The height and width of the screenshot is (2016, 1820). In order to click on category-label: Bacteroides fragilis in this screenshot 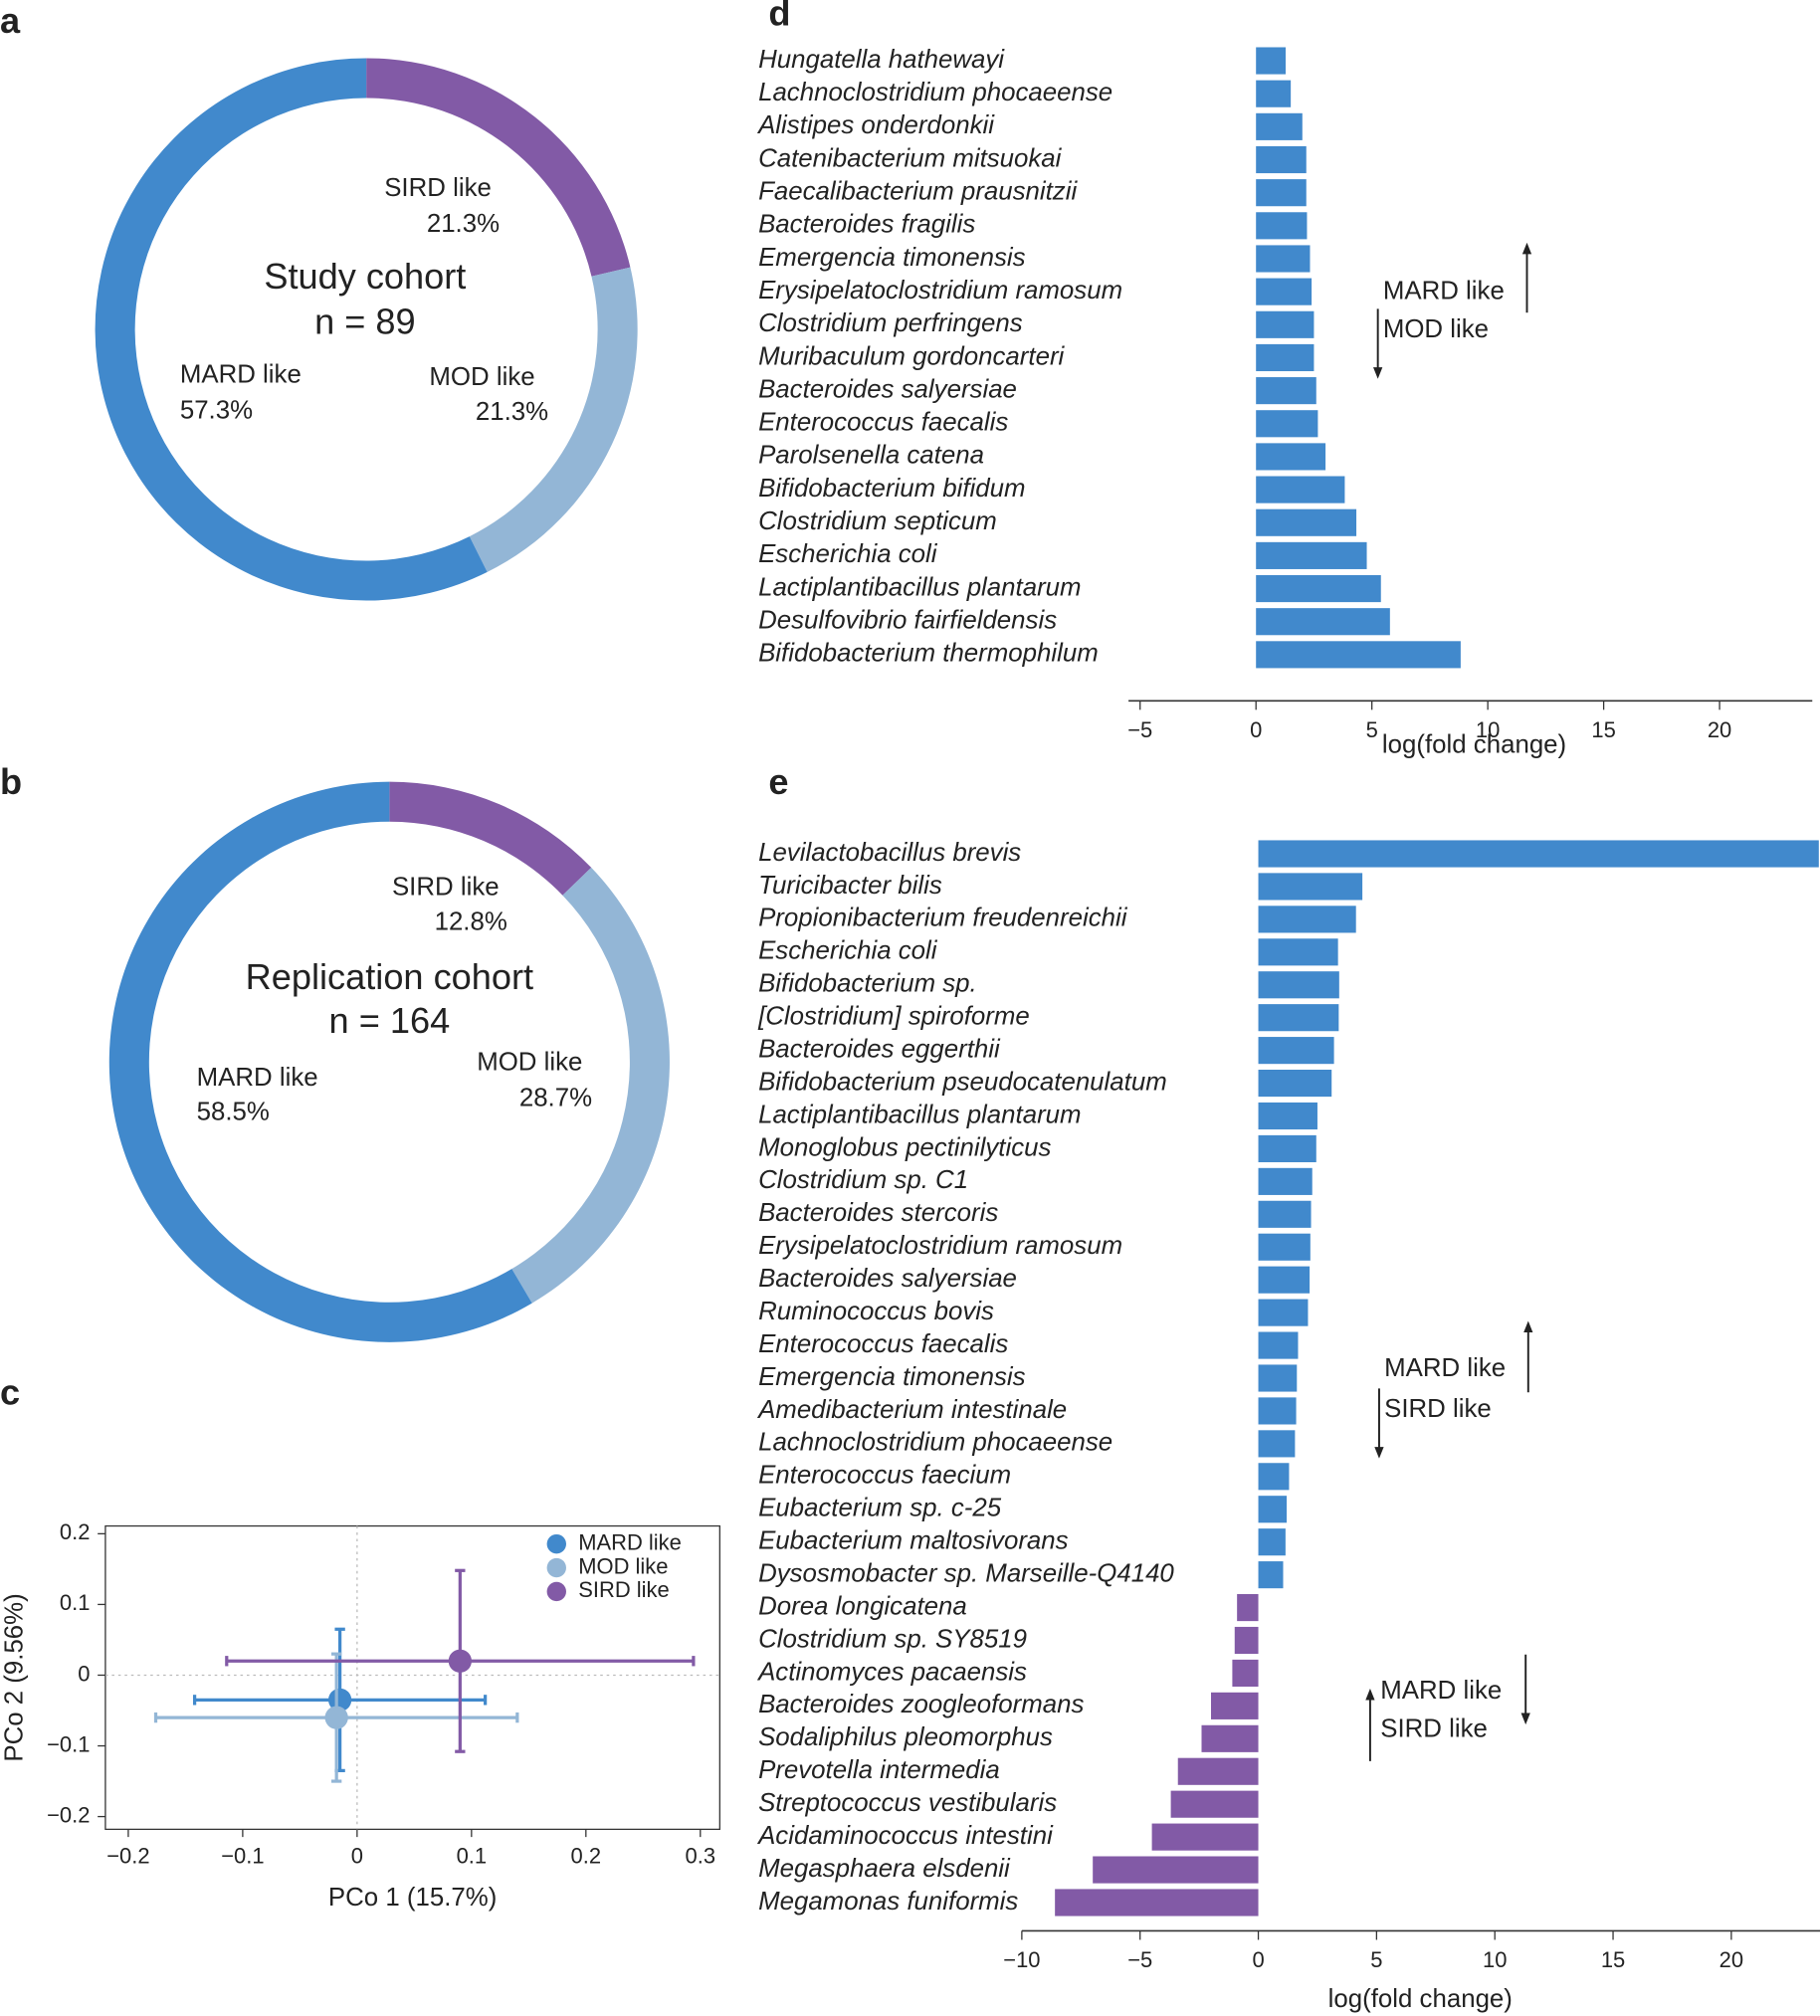, I will do `click(866, 225)`.